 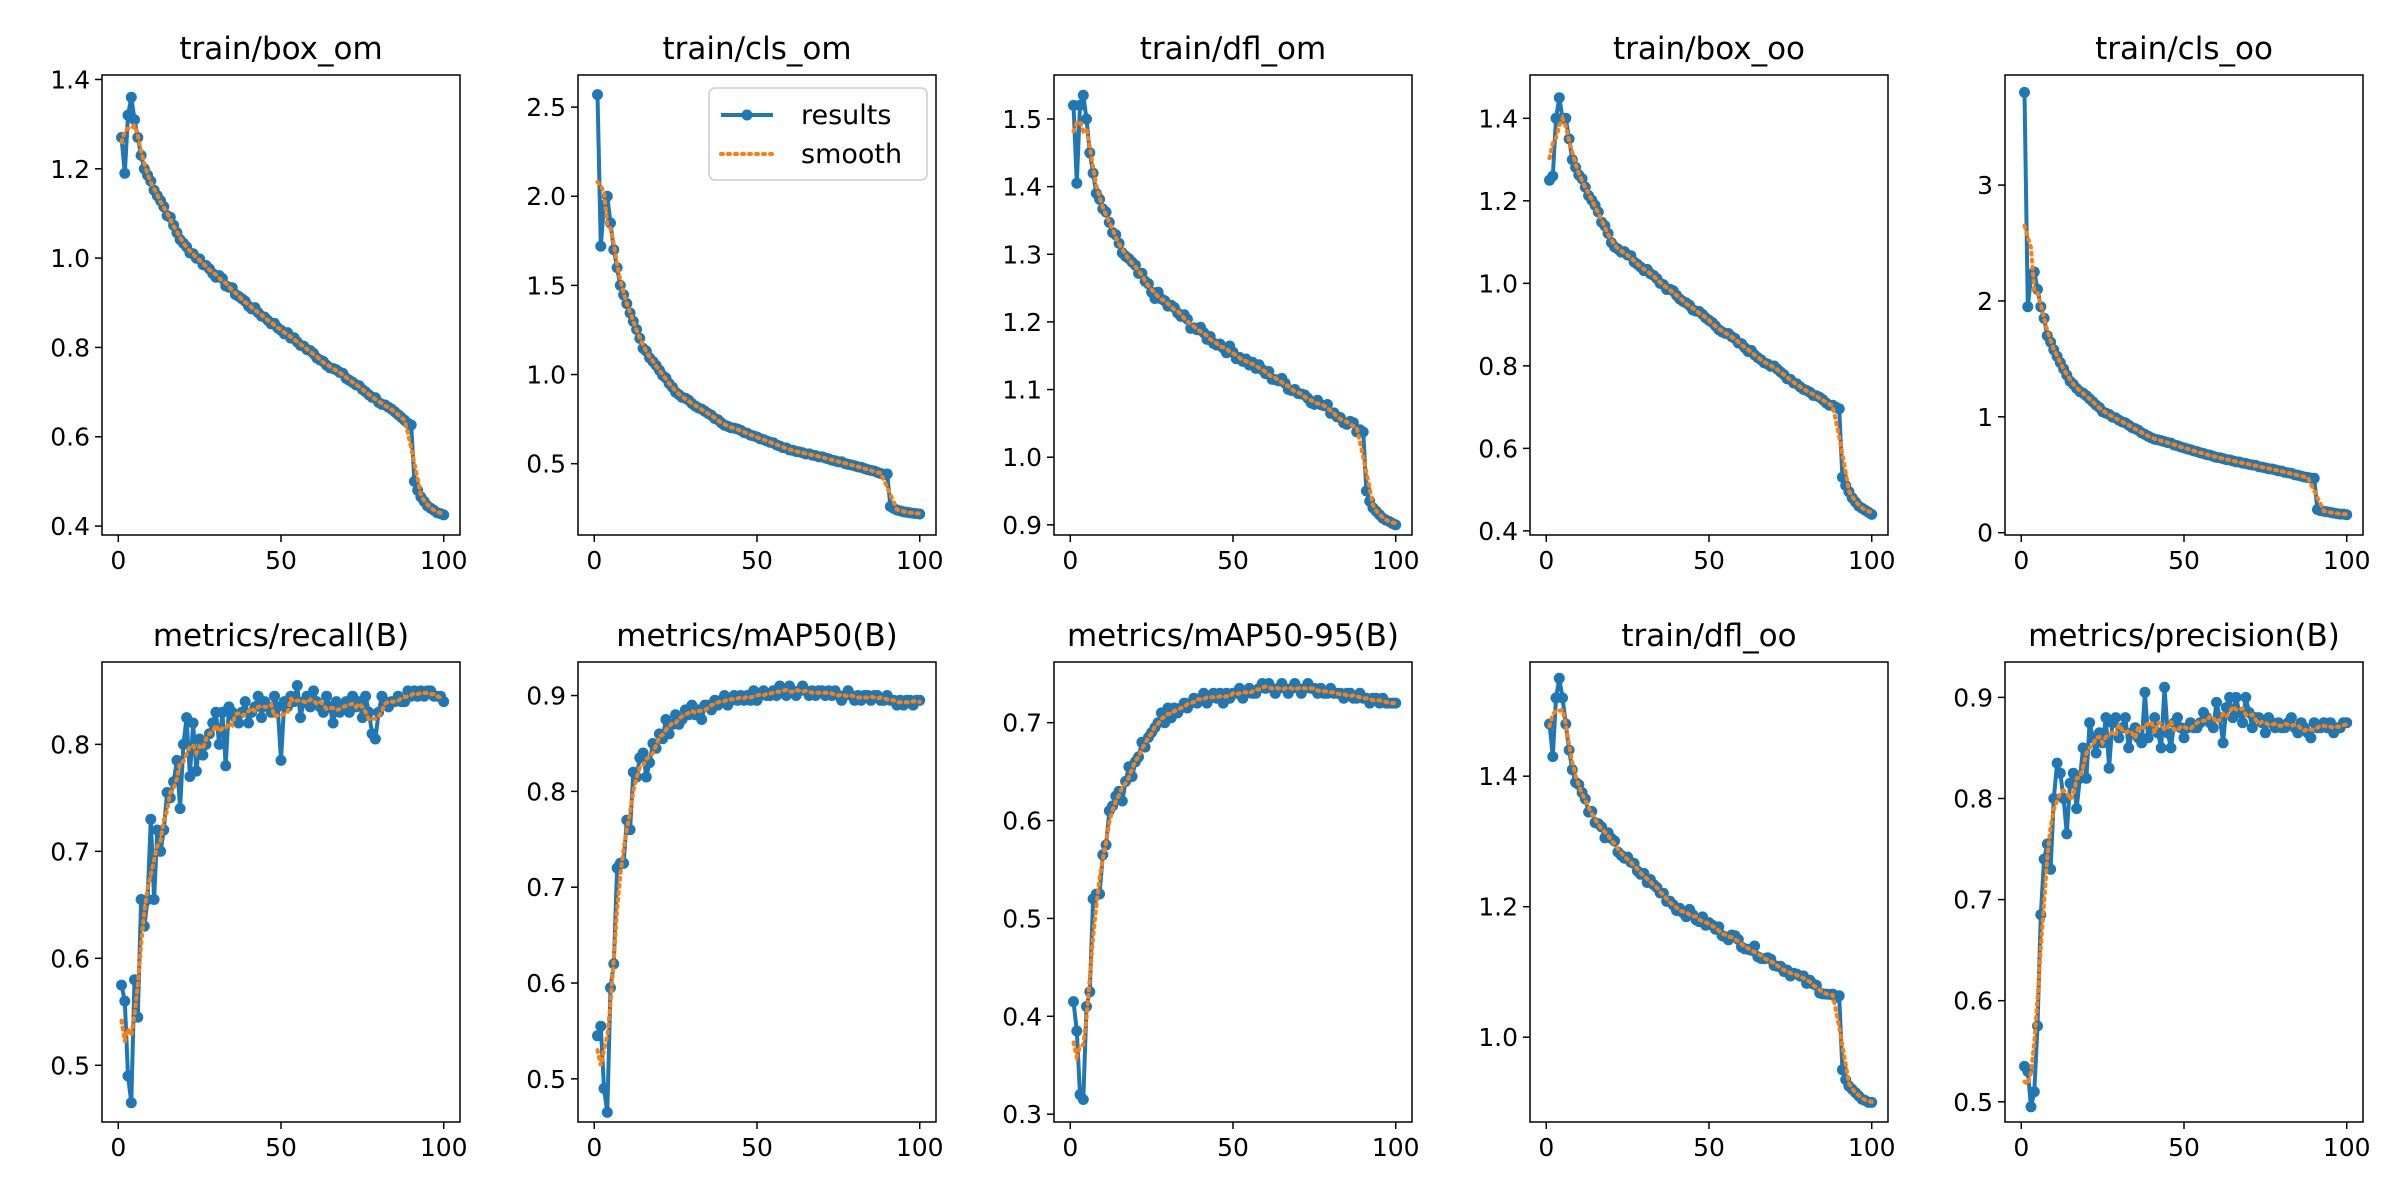 I want to click on subplot-5: train/cls_oo 0 50 100 0 1 2 3, so click(x=2173, y=303).